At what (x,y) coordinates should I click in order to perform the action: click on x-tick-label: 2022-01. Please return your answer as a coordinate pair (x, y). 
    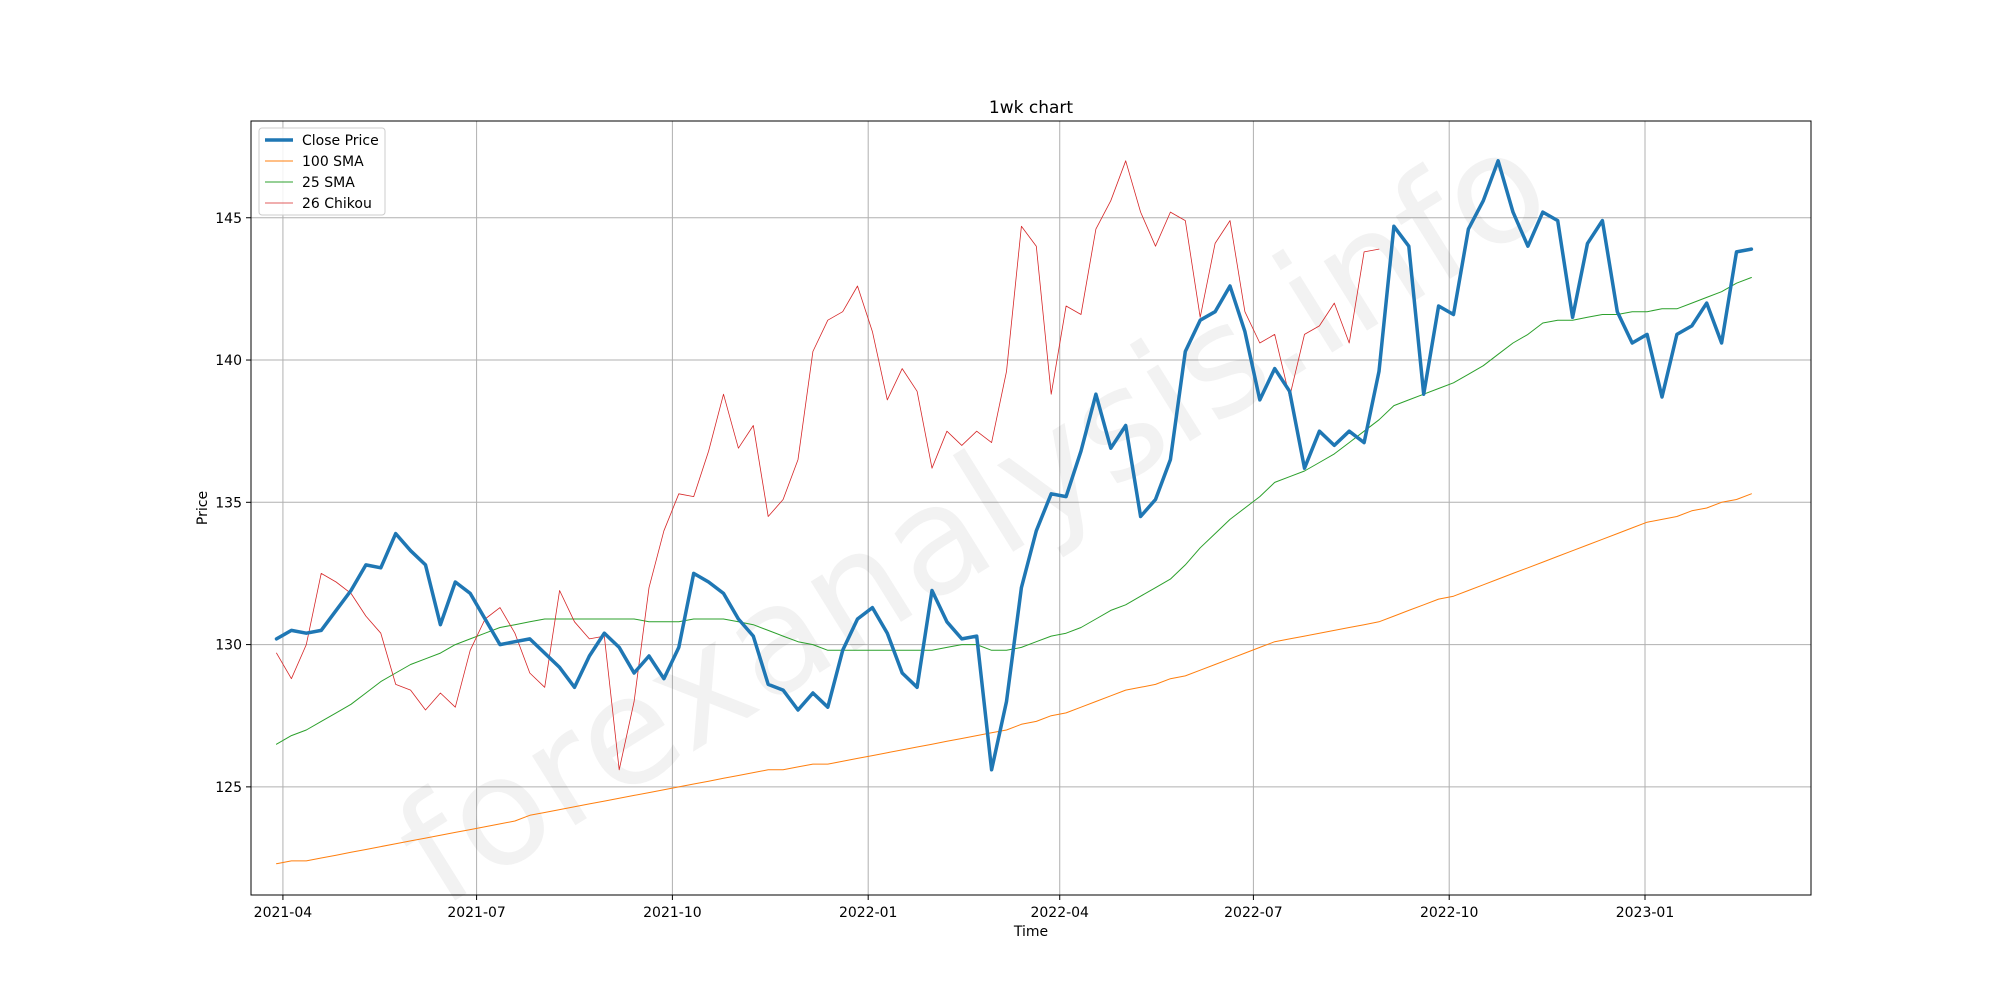
    Looking at the image, I should click on (868, 913).